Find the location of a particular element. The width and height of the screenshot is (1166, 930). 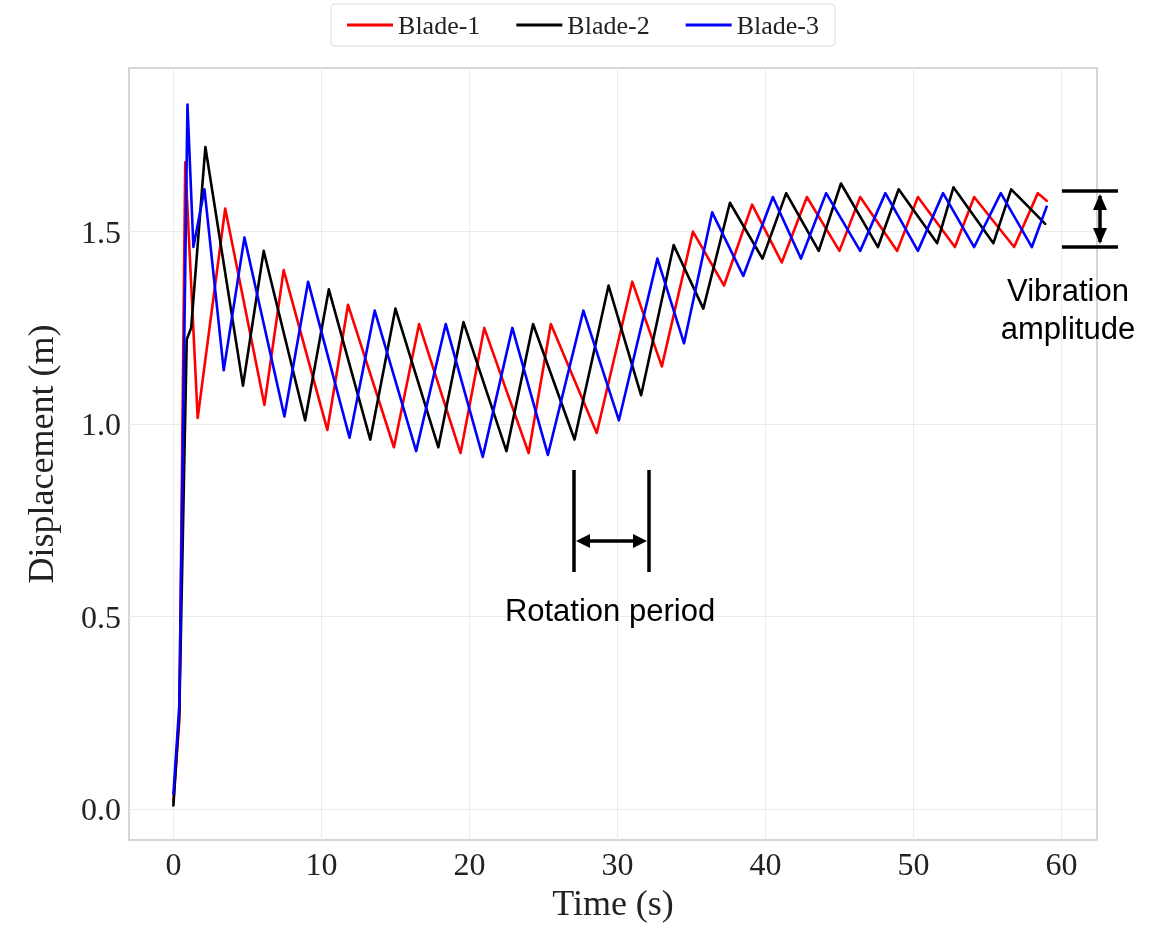

annotation: Vibration amplitude is located at coordinates (1068, 310).